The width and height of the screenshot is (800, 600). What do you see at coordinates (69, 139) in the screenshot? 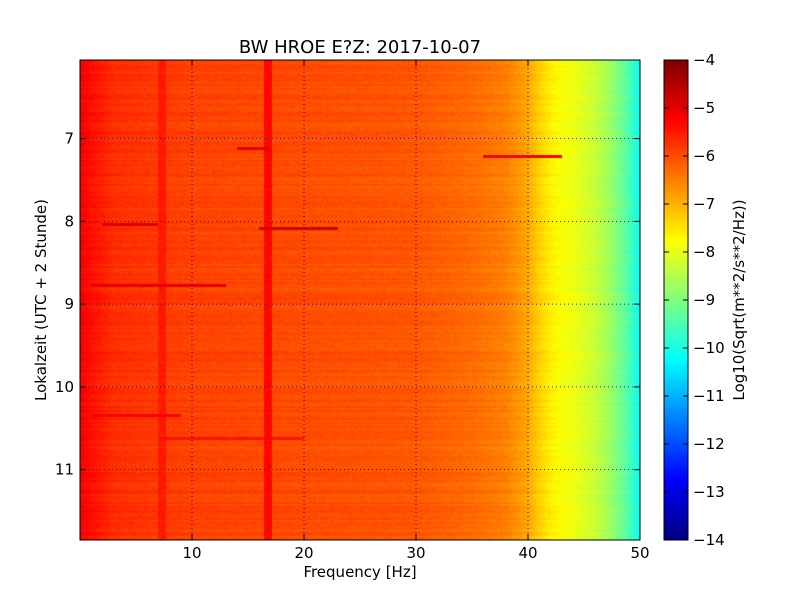
I see `y-tick-label: 7` at bounding box center [69, 139].